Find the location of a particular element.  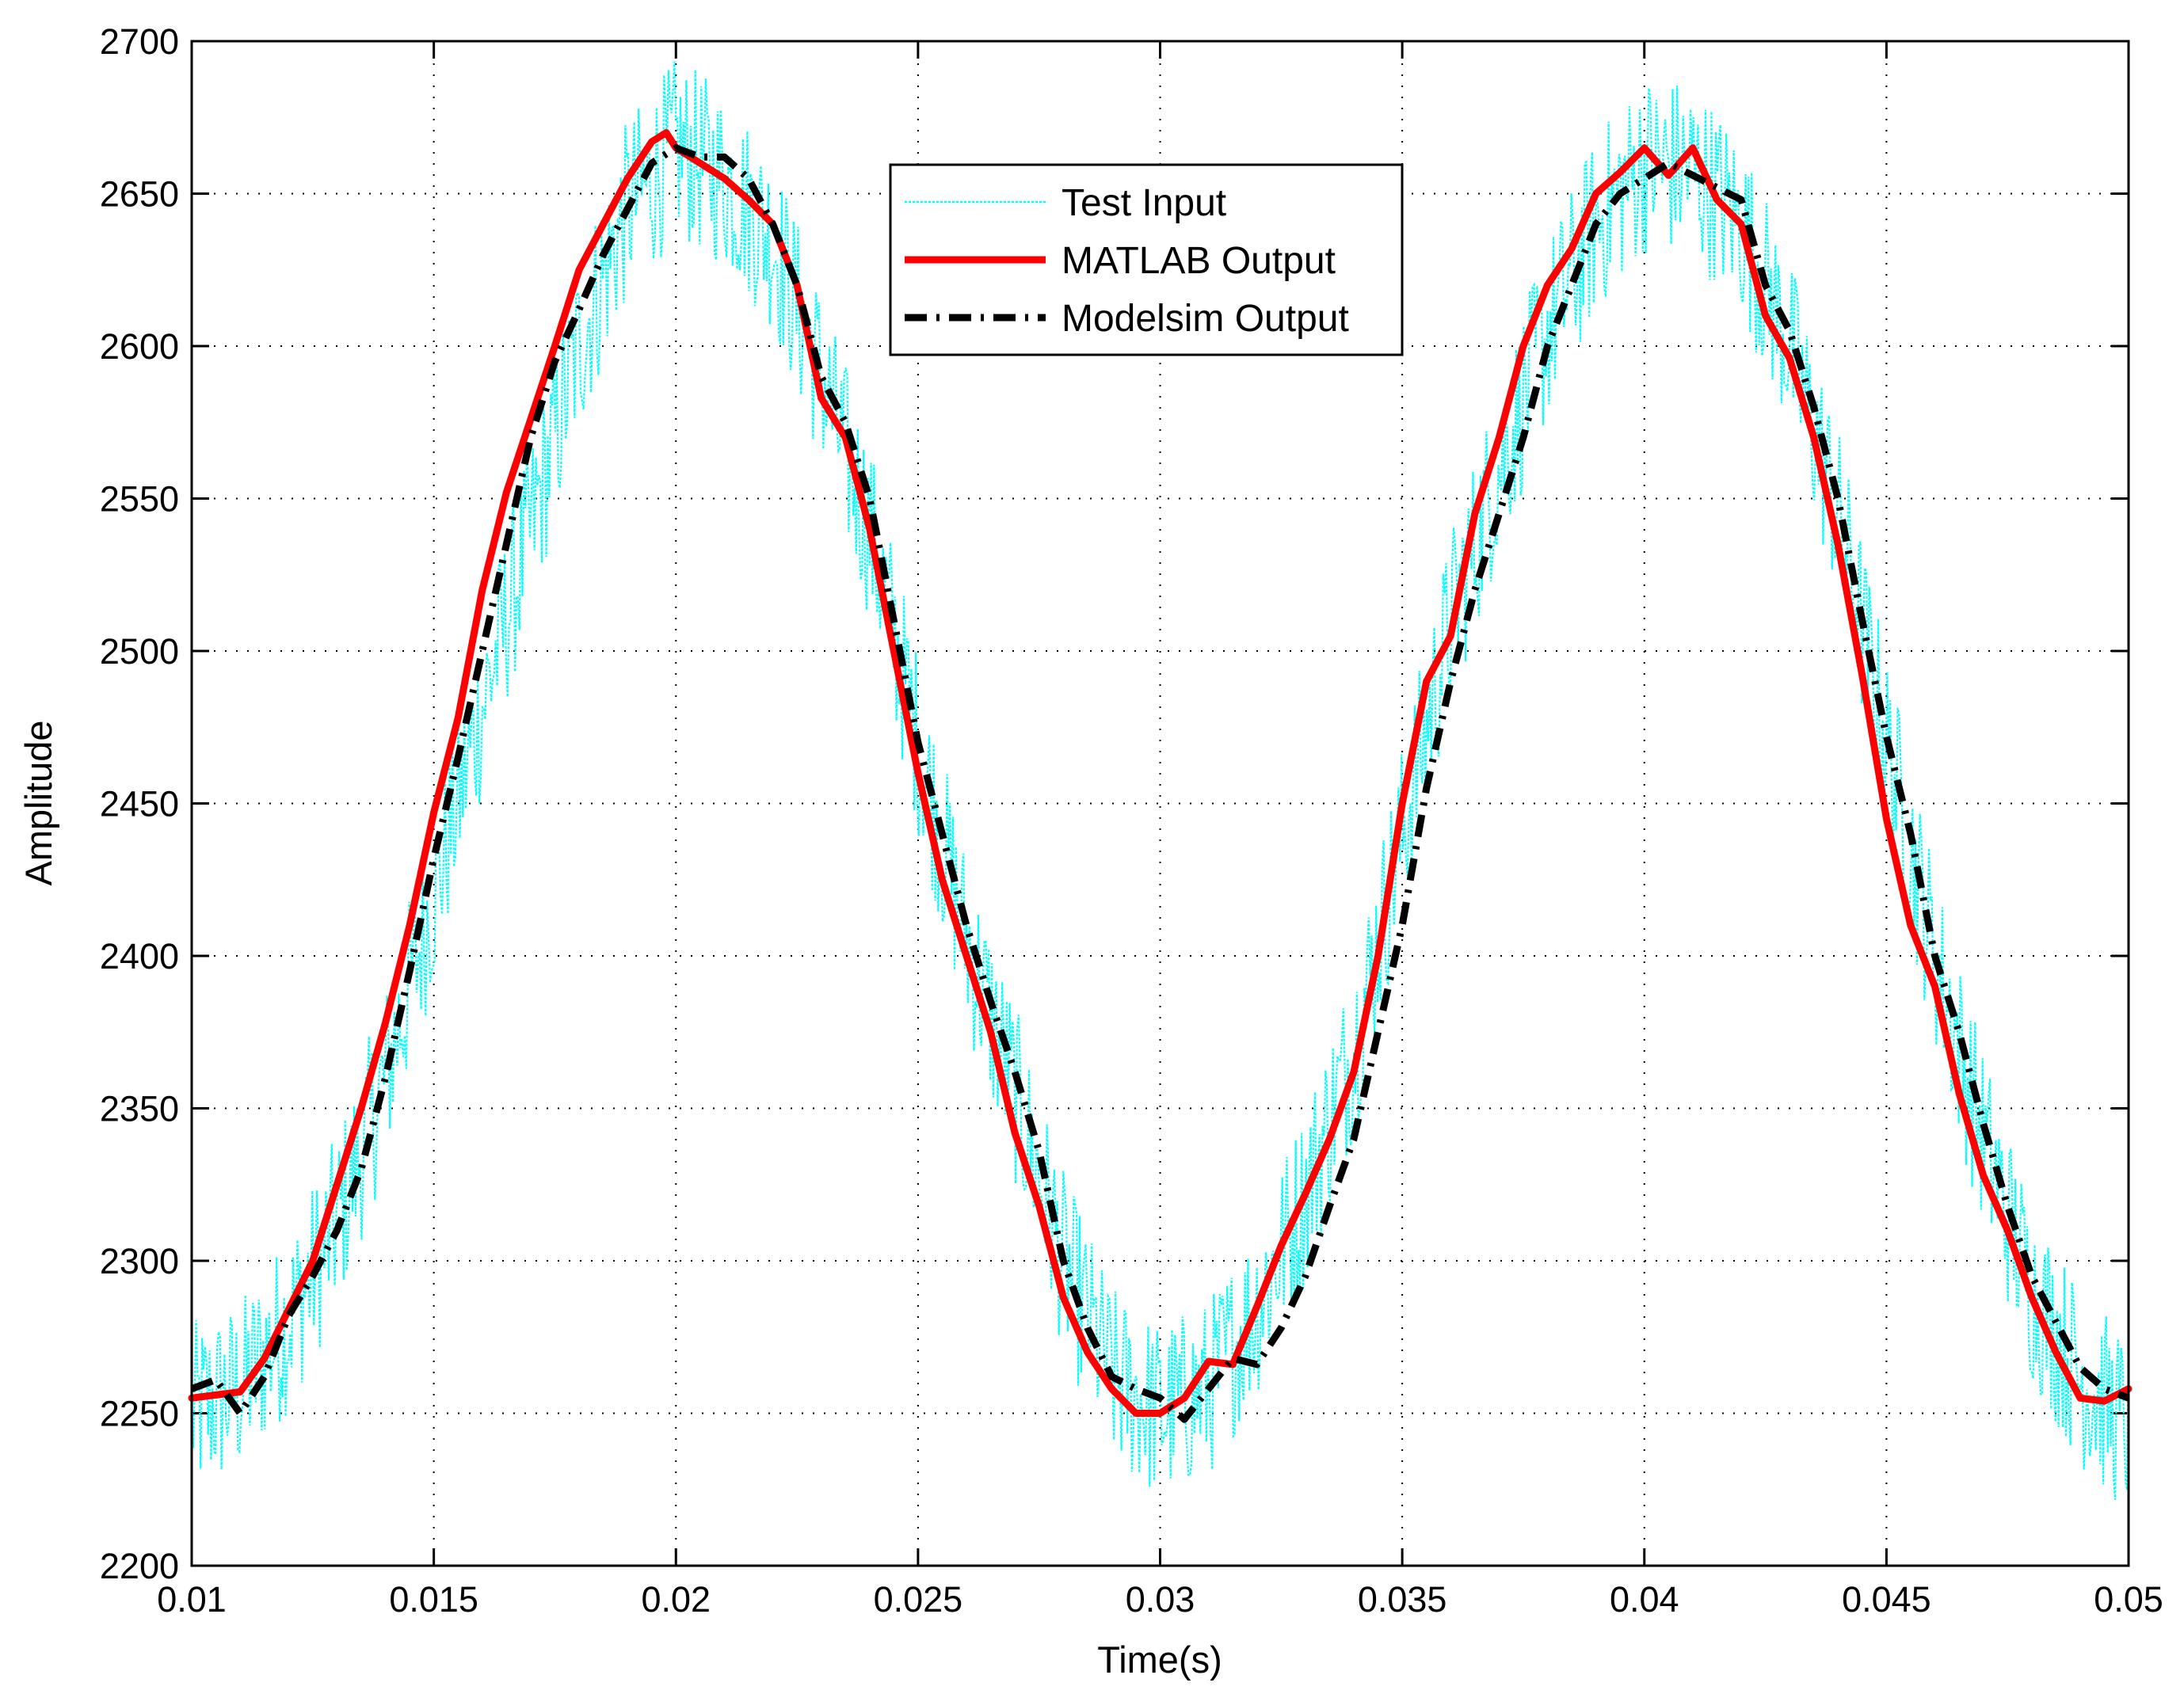

x-tick-label: 0.01 is located at coordinates (192, 1600).